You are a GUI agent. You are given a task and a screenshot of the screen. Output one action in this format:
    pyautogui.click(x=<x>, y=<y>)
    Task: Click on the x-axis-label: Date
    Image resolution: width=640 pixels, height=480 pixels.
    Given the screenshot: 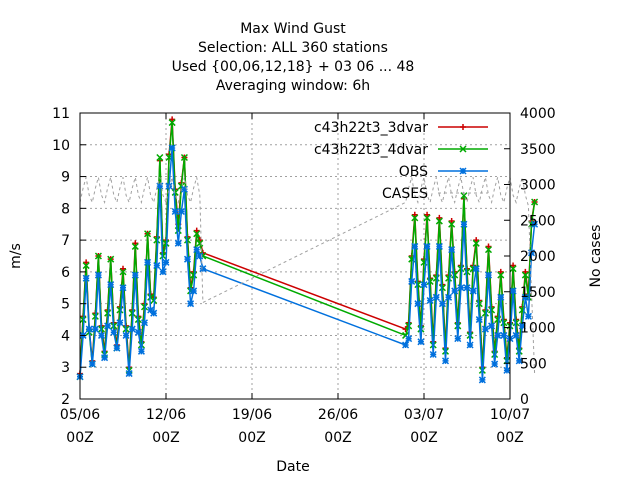 What is the action you would take?
    pyautogui.click(x=292, y=467)
    